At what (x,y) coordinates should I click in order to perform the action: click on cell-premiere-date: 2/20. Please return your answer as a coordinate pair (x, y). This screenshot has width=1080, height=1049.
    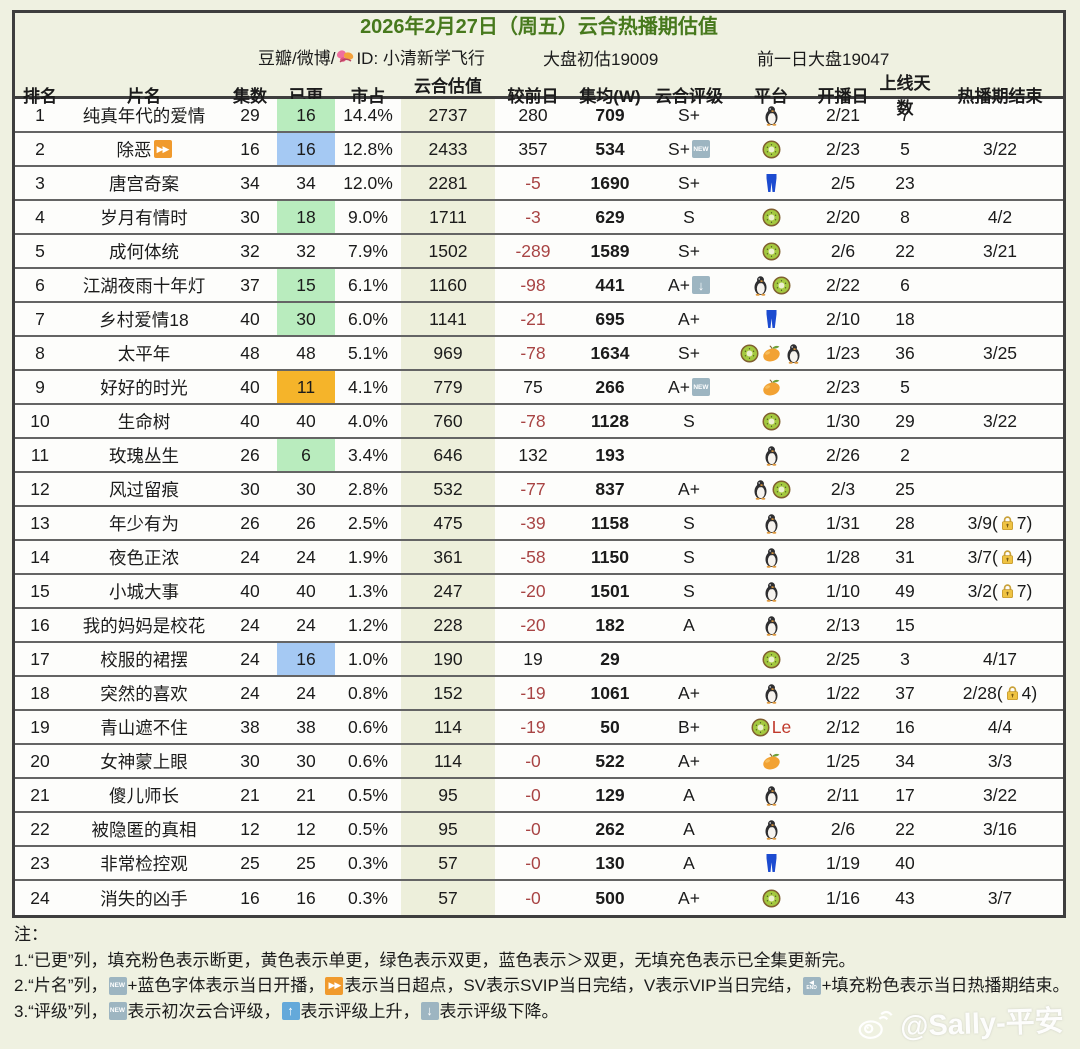
    Looking at the image, I should click on (843, 216).